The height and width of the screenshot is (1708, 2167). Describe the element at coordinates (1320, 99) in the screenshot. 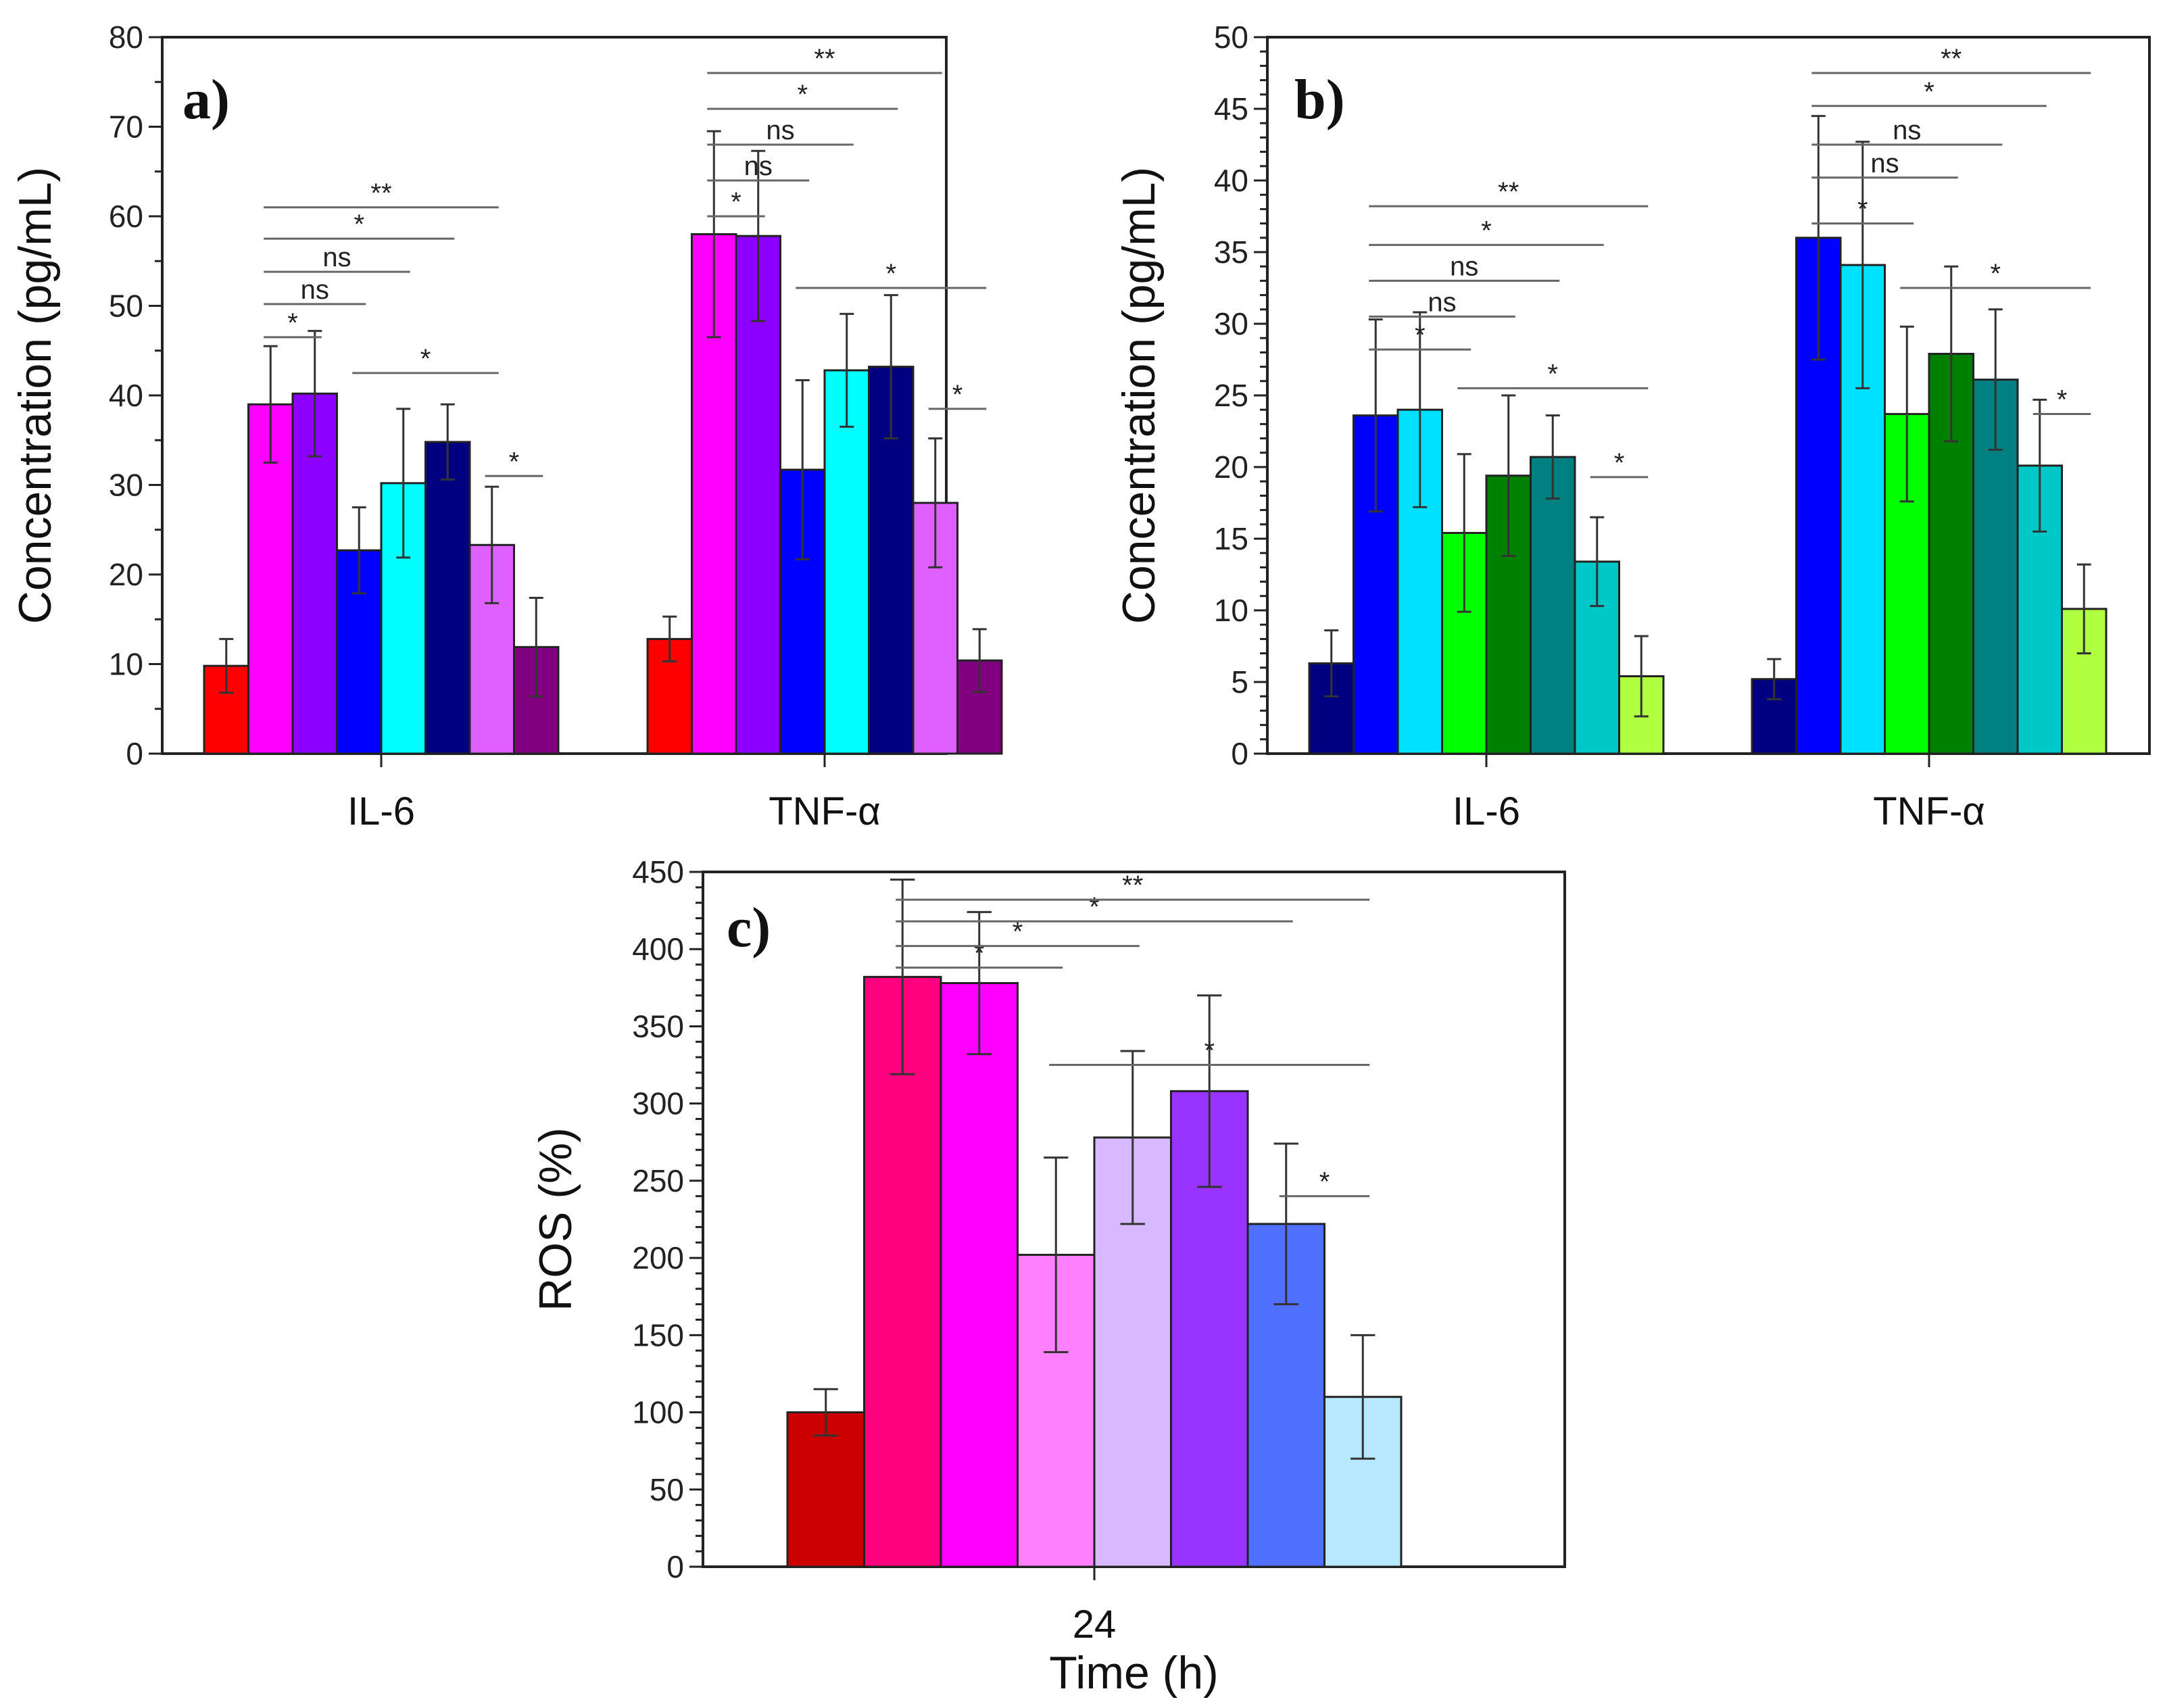

I see `panel-label: b)` at that location.